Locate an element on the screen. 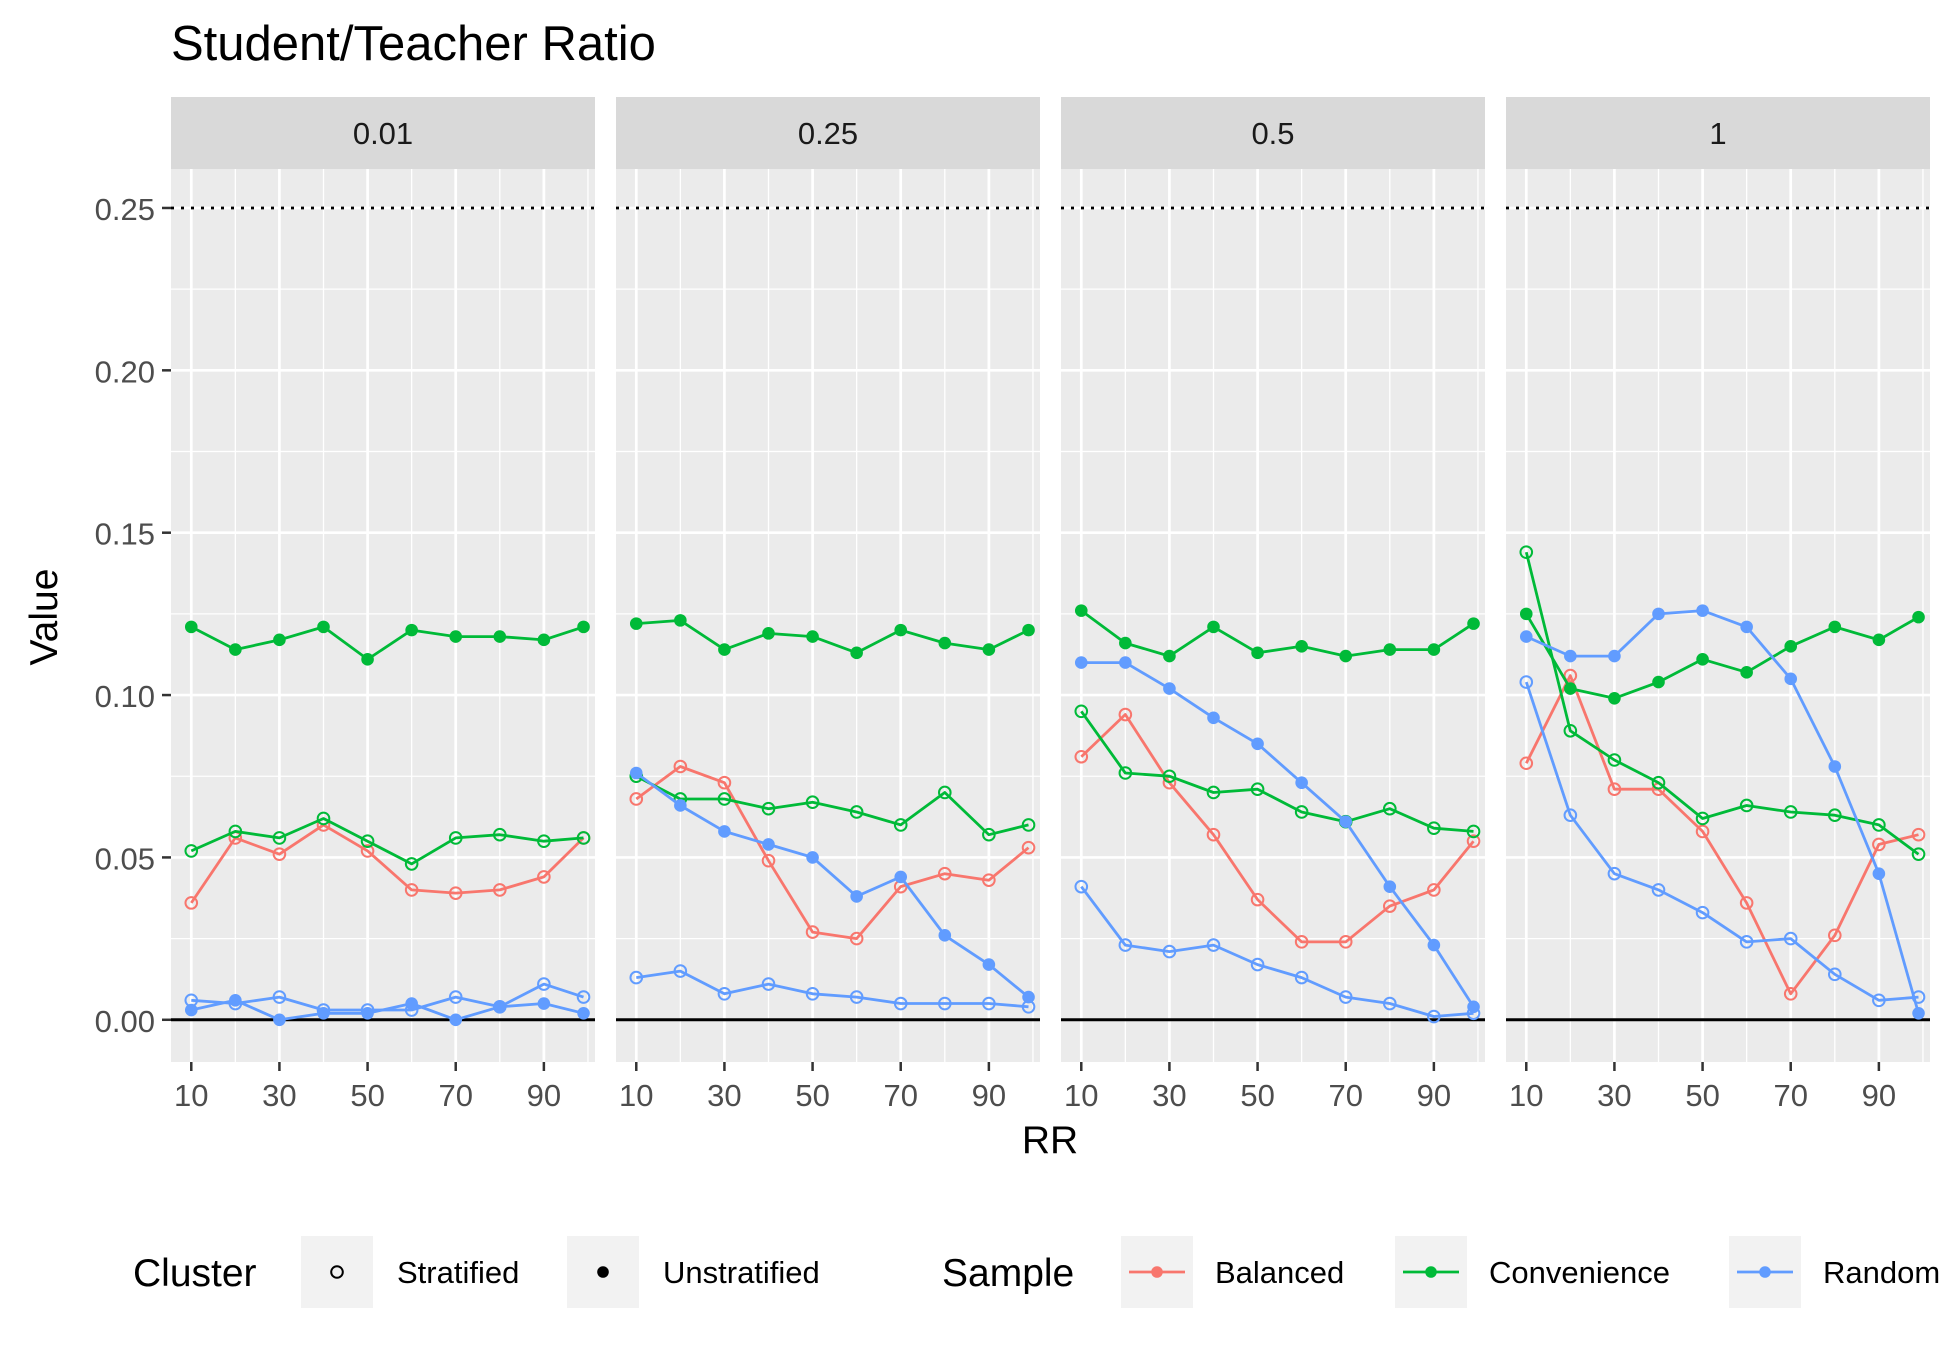 This screenshot has height=1355, width=1950. legend-label: Balanced is located at coordinates (1279, 1272).